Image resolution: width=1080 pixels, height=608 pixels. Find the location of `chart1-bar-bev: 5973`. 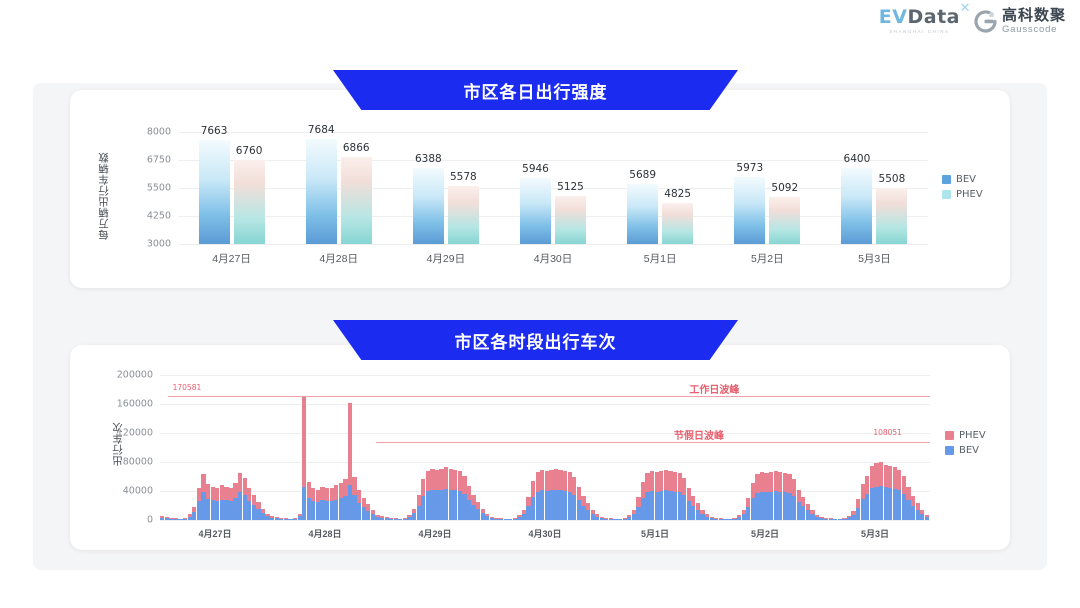

chart1-bar-bev: 5973 is located at coordinates (750, 203).